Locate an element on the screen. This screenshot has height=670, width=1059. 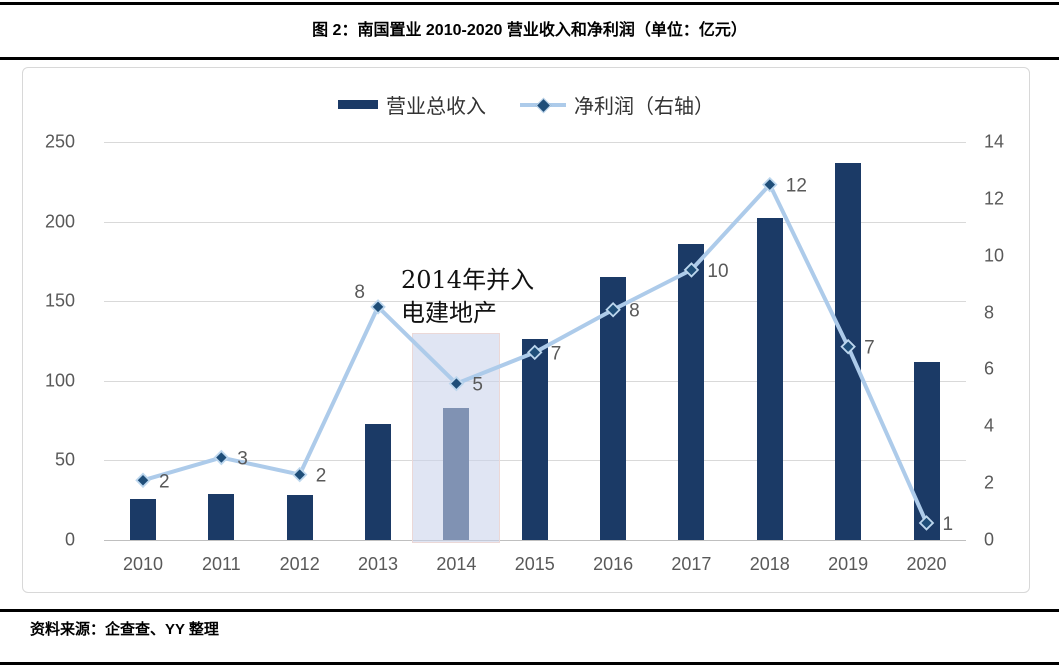
x-axis-tick: 2017 is located at coordinates (691, 564).